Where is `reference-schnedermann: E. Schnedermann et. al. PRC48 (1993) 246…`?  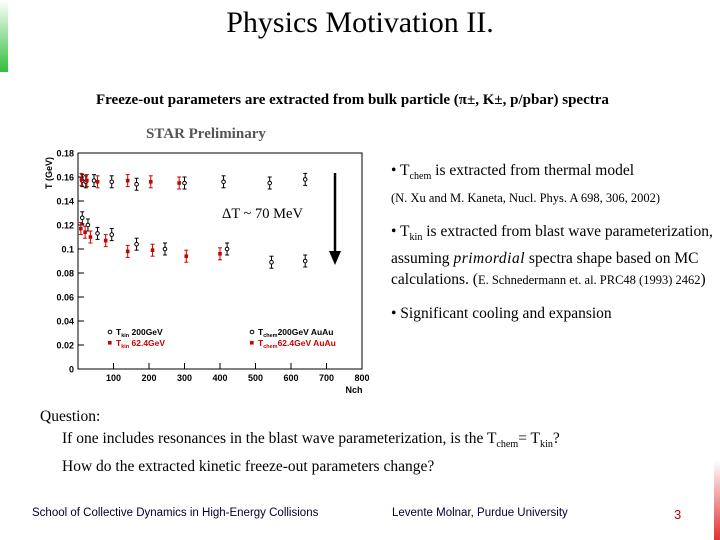
reference-schnedermann: E. Schnedermann et. al. PRC48 (1993) 246… is located at coordinates (589, 280).